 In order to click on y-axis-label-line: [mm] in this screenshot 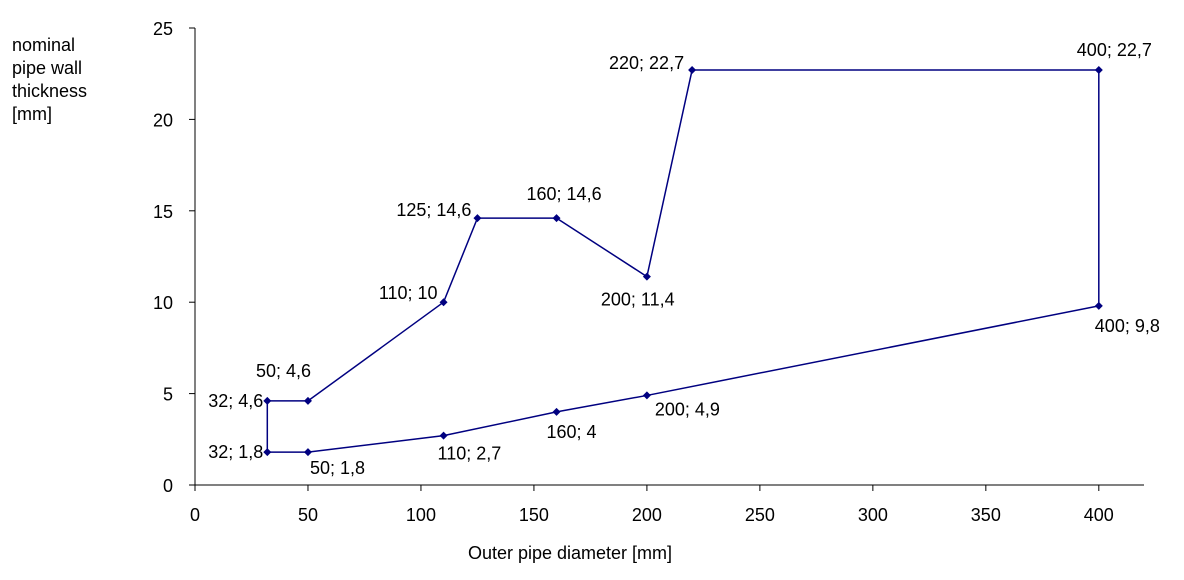, I will do `click(32, 114)`.